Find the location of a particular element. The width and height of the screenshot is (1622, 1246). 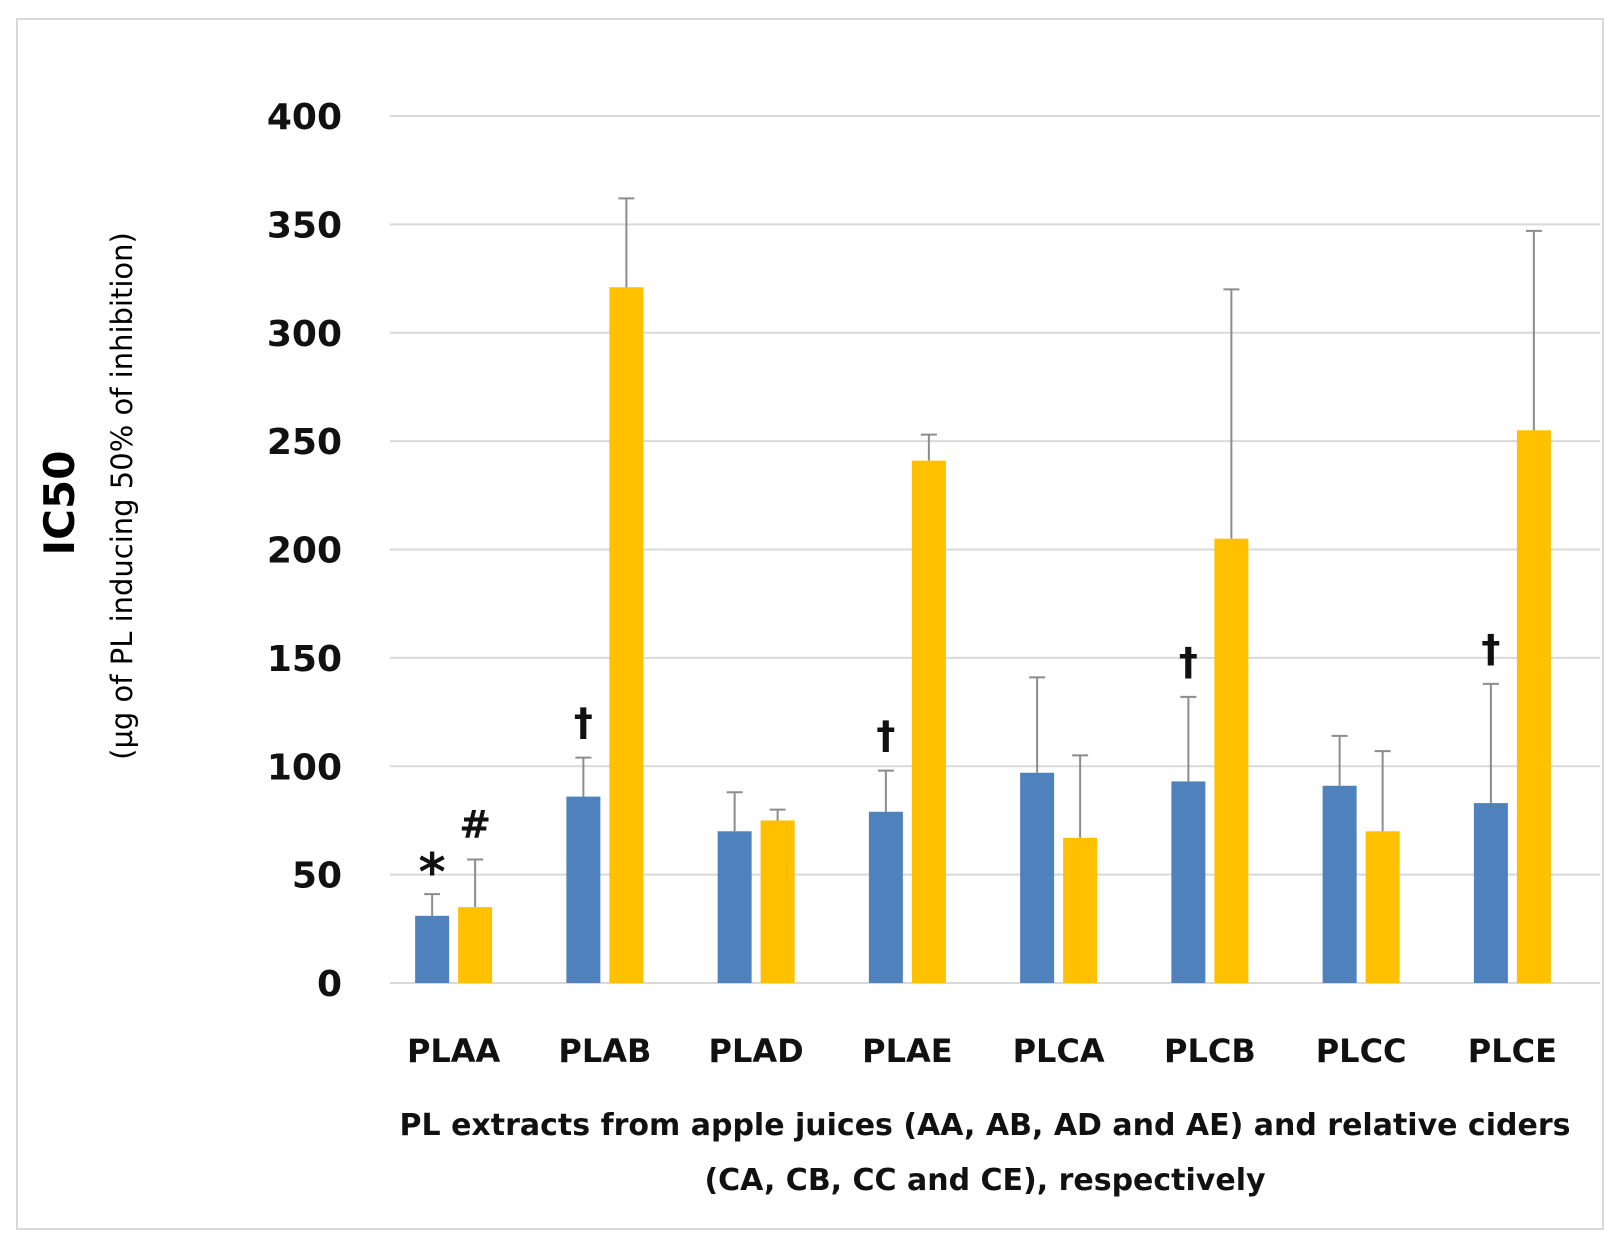

significance-mark: # is located at coordinates (475, 824).